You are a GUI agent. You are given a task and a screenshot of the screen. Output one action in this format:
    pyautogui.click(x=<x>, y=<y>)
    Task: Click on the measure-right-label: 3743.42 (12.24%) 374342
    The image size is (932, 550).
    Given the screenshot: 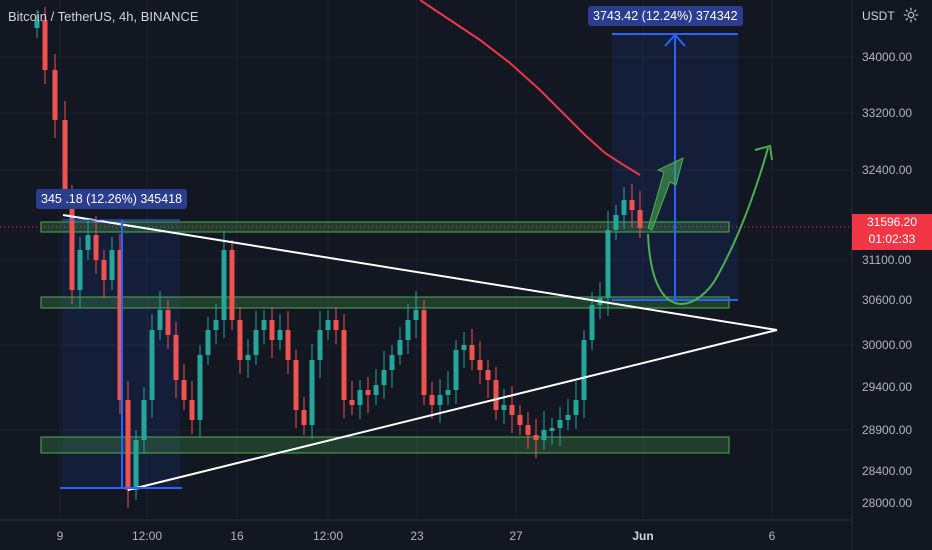 What is the action you would take?
    pyautogui.click(x=665, y=16)
    